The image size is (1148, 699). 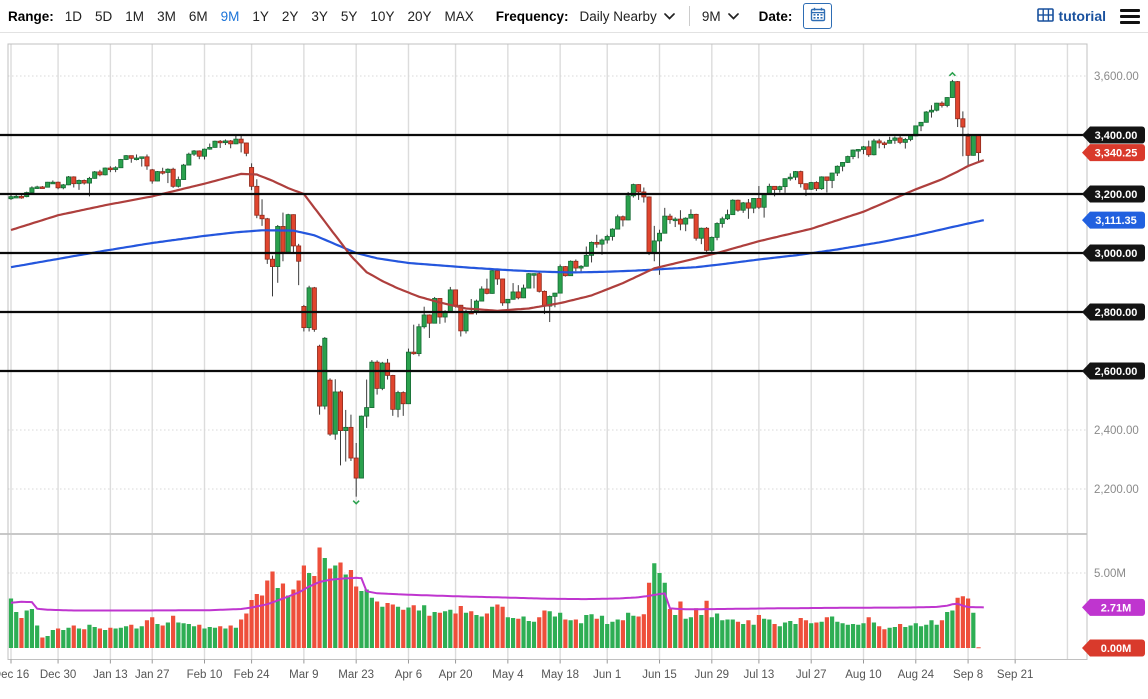 I want to click on period-dropdown: 9M, so click(x=720, y=16).